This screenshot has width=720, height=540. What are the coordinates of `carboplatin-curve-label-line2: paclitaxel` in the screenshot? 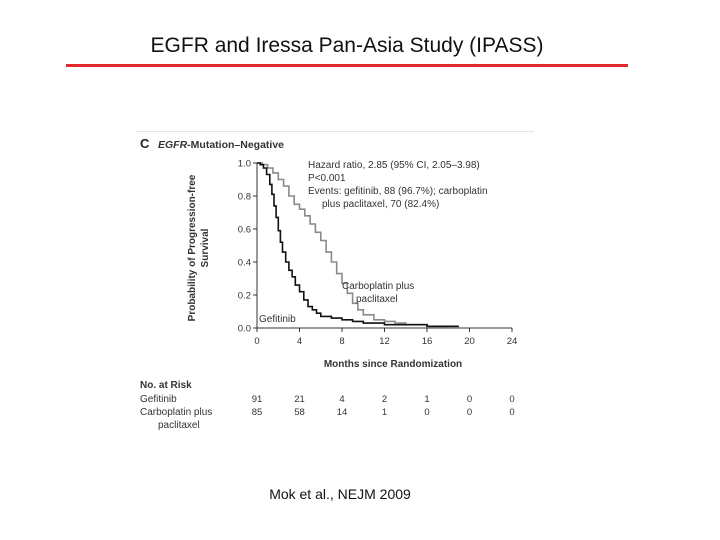 It's located at (377, 299).